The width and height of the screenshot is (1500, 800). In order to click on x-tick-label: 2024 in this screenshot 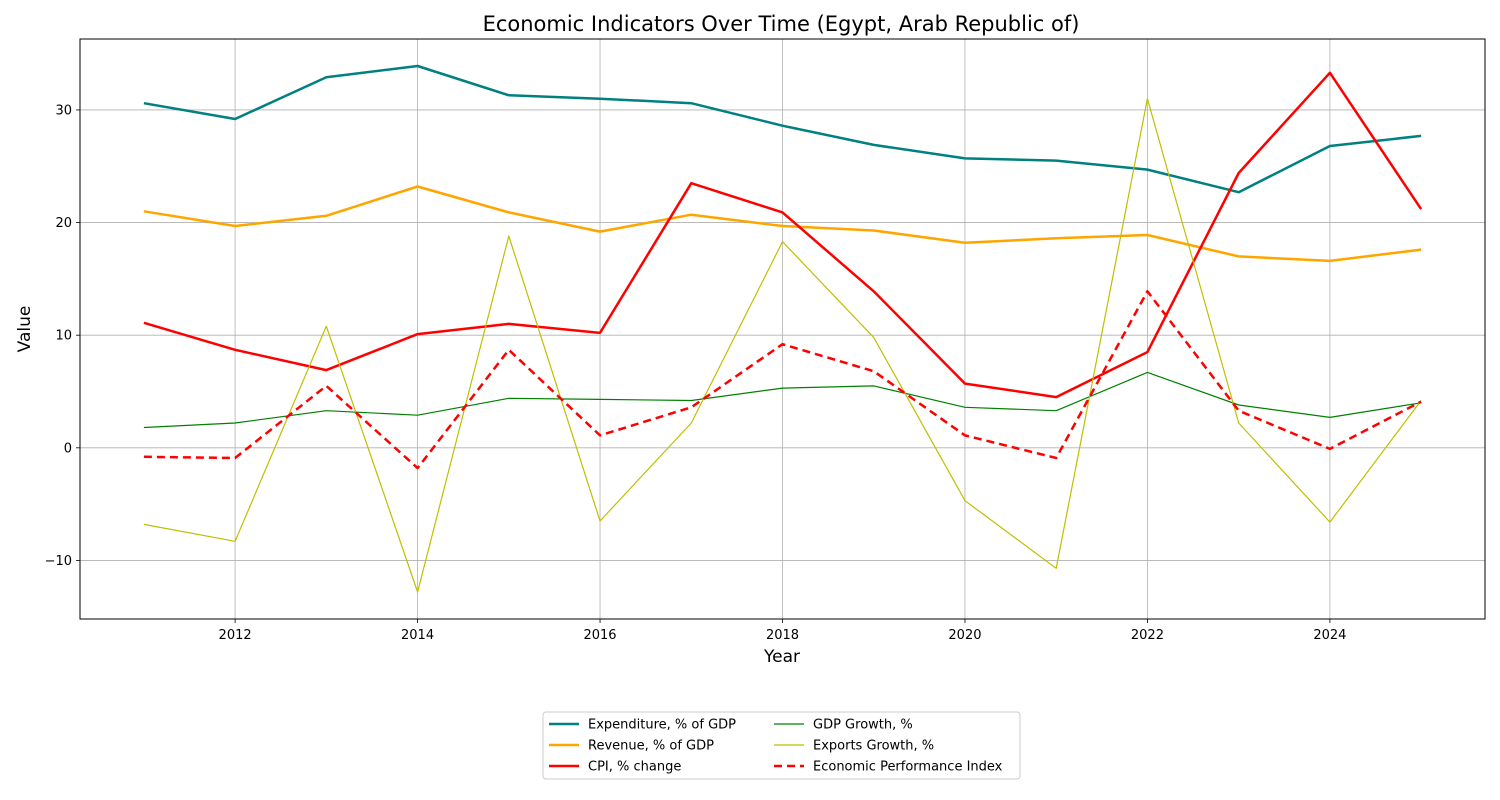, I will do `click(1329, 635)`.